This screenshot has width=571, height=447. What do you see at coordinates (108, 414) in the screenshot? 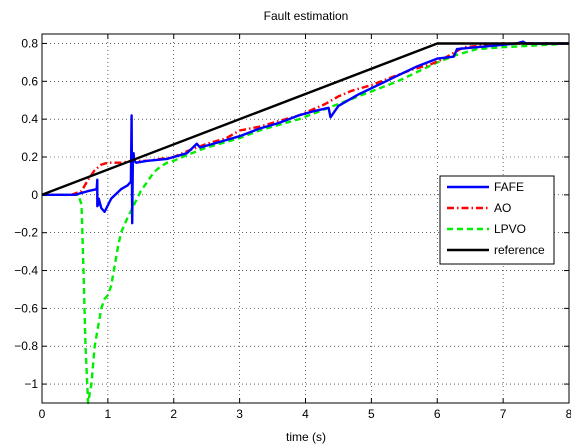
I see `x-tick-label: 1` at bounding box center [108, 414].